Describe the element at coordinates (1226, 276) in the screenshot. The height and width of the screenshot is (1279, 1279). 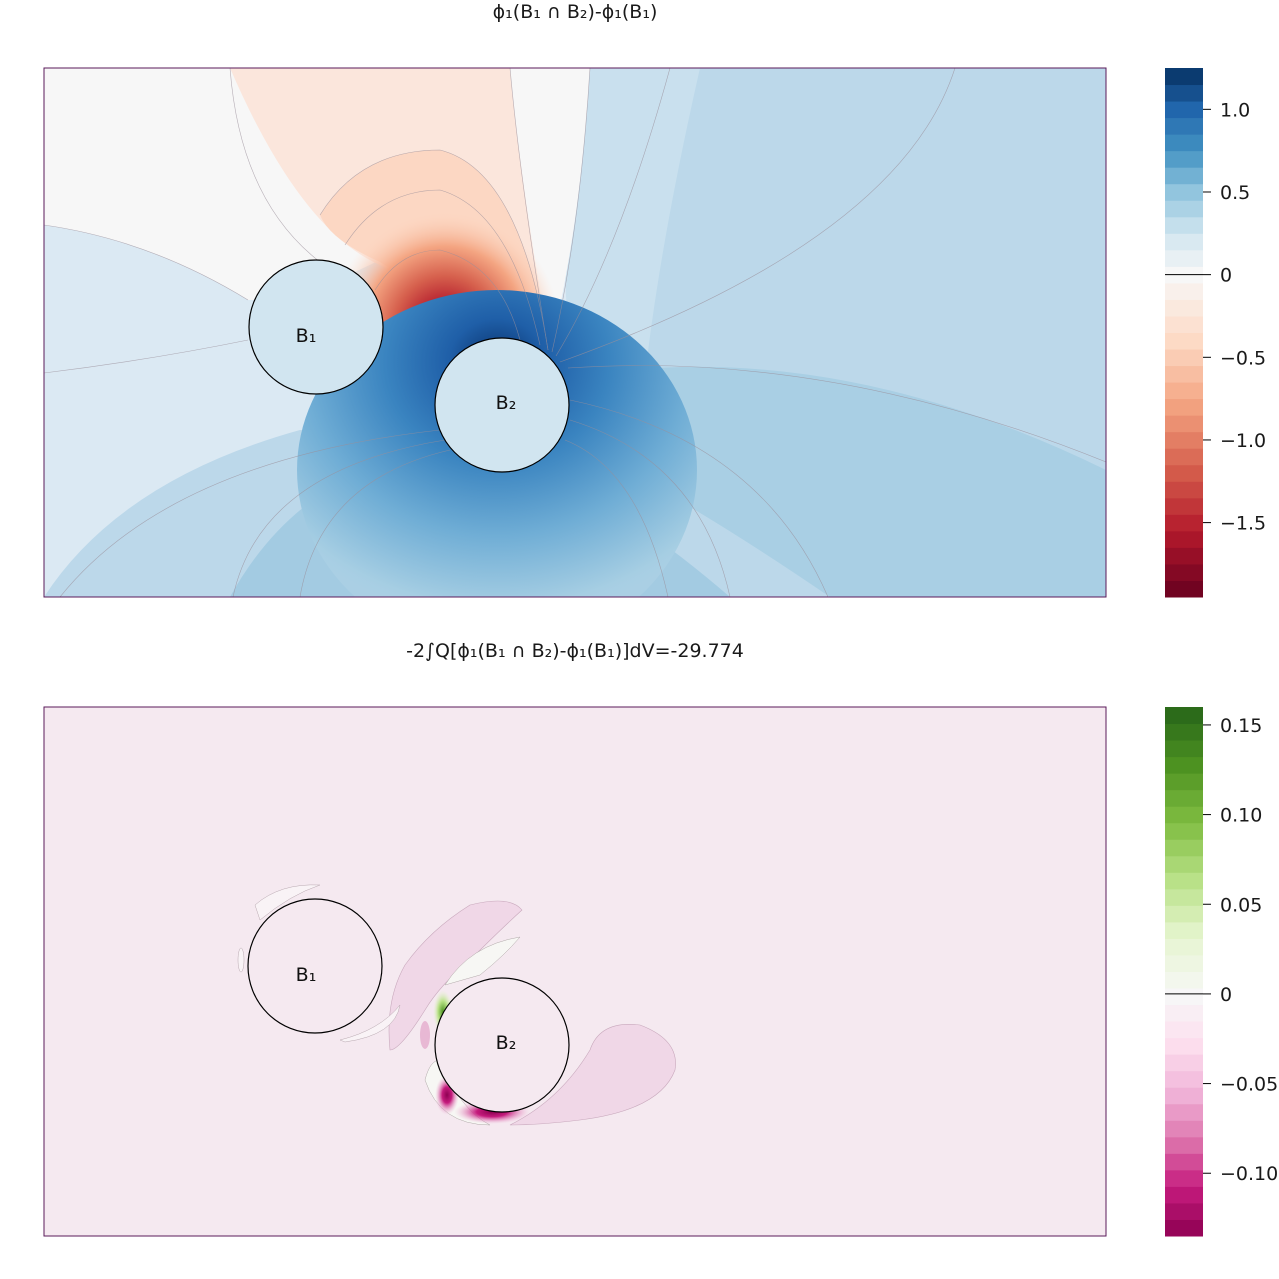
I see `cb1-tick-label: 0` at that location.